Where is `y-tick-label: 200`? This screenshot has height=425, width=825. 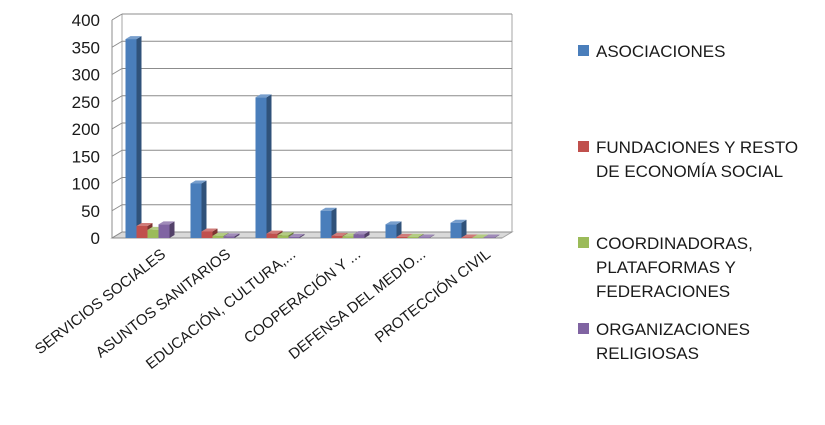 y-tick-label: 200 is located at coordinates (86, 129).